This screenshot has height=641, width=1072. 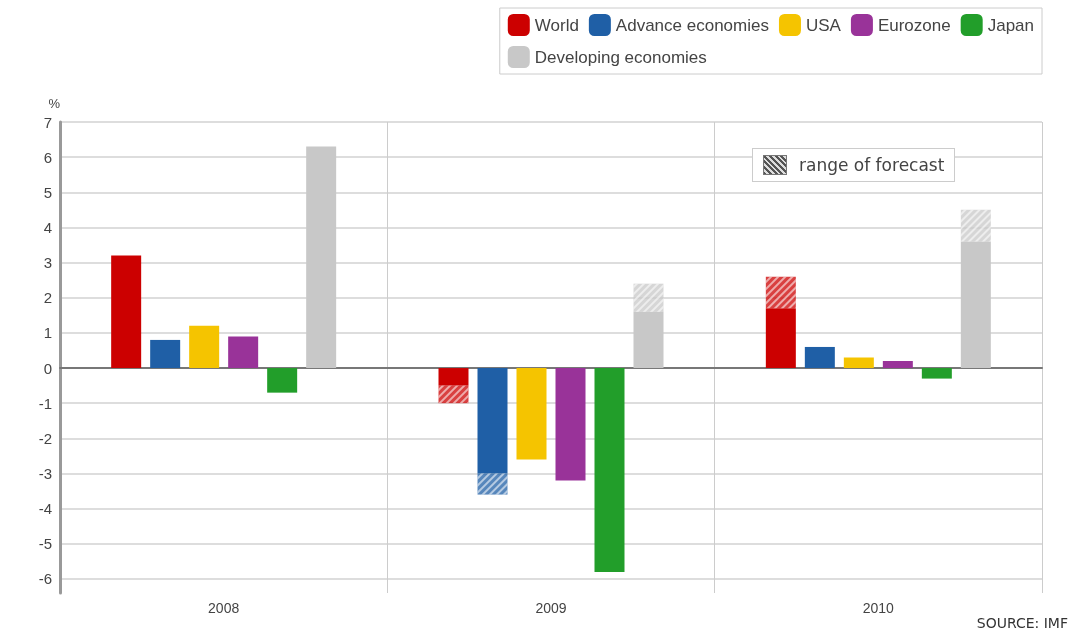 I want to click on y-tick-label: 2, so click(x=47, y=298).